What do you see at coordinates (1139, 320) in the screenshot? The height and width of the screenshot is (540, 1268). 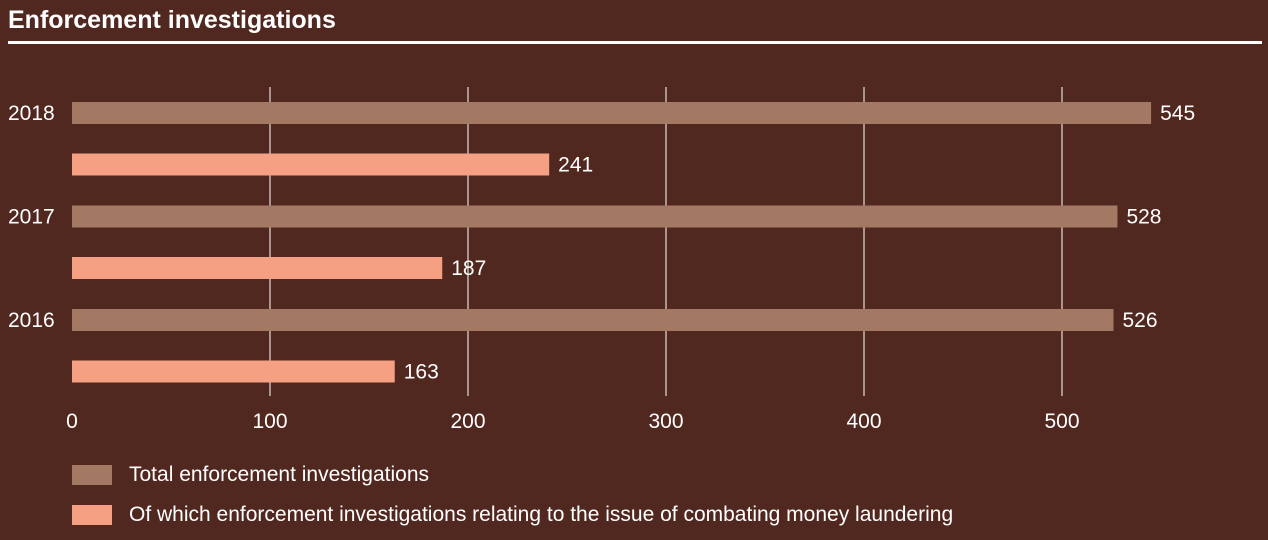 I see `data-label-2016-series-0: 526` at bounding box center [1139, 320].